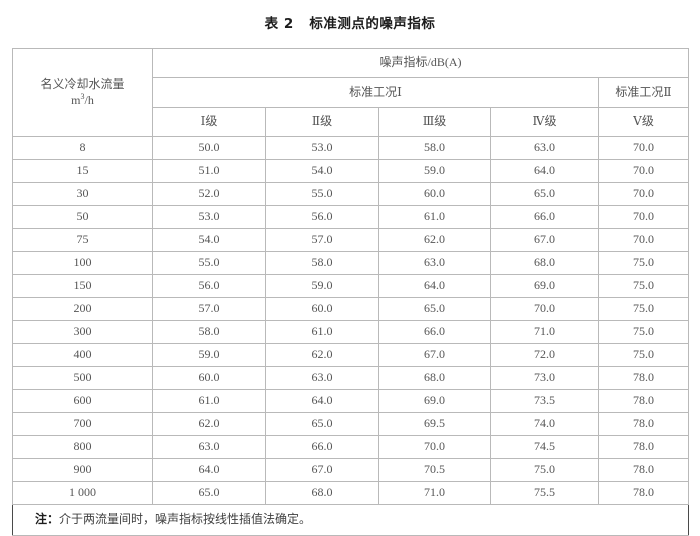 The height and width of the screenshot is (536, 700). I want to click on table-row: 700 62.0 65.0 69.5 74.0 78.0, so click(351, 424).